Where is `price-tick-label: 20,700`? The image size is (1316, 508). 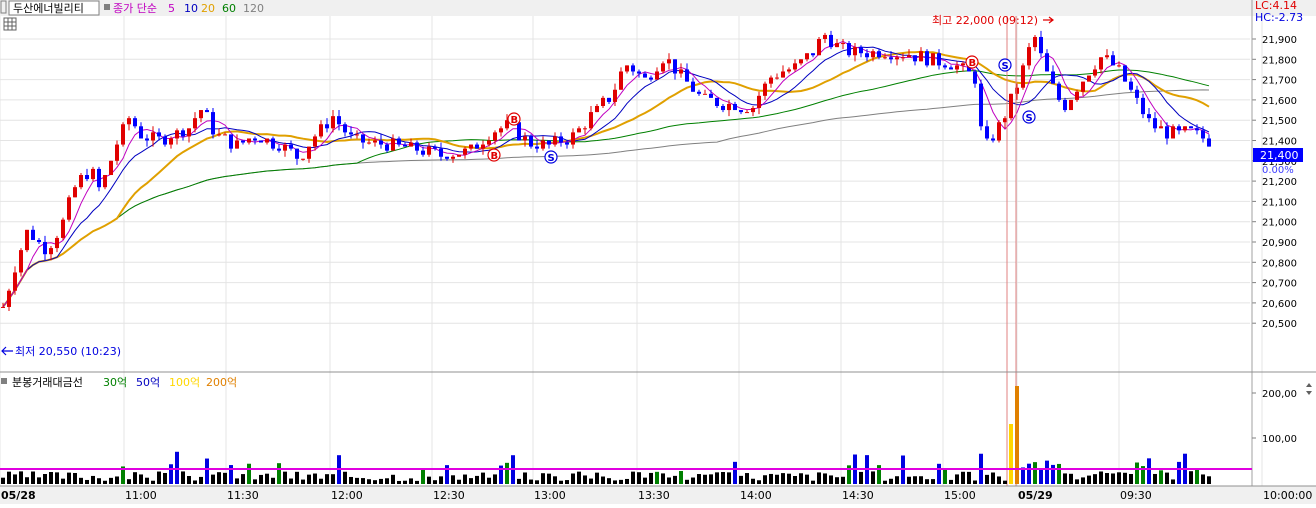 price-tick-label: 20,700 is located at coordinates (1279, 284).